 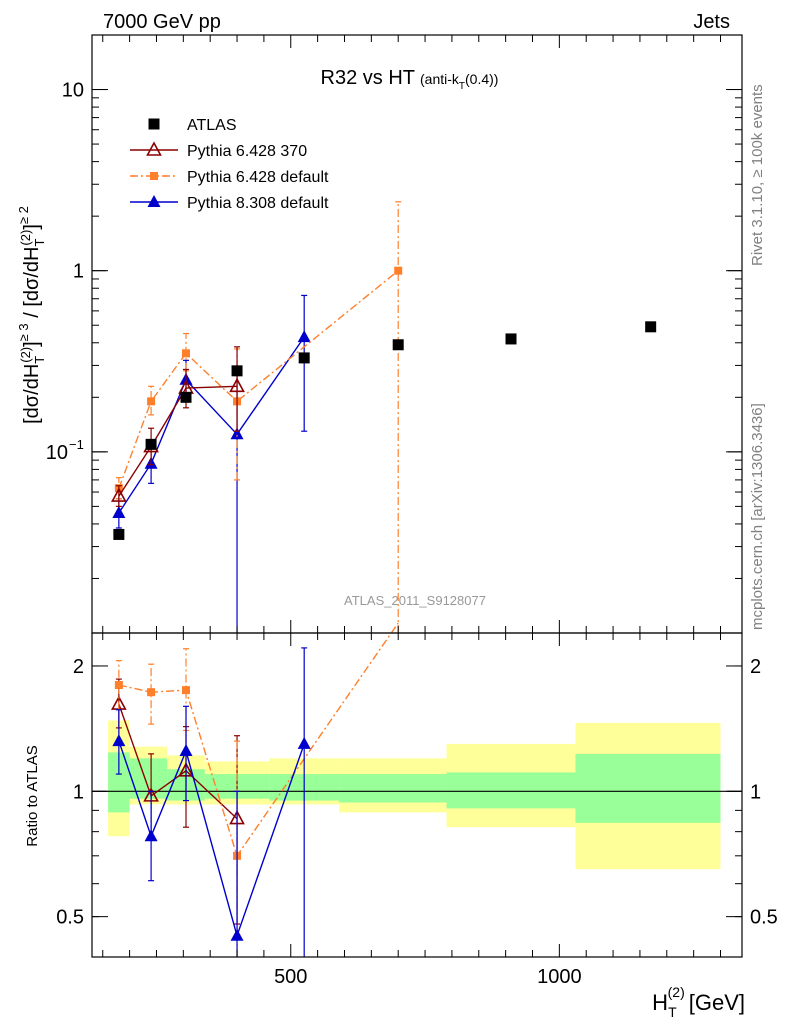 I want to click on y-axis-label: [dσ/dHT(2)]≥ 3 / [dσ/dHT(2)]≥ 2, so click(x=31, y=315).